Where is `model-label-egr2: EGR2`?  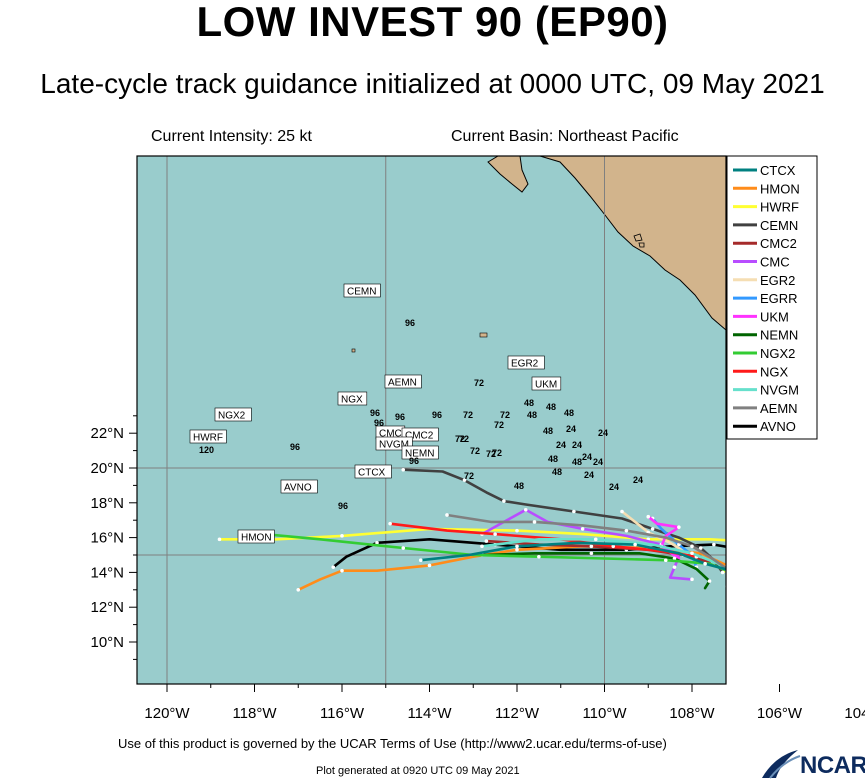 model-label-egr2: EGR2 is located at coordinates (525, 364).